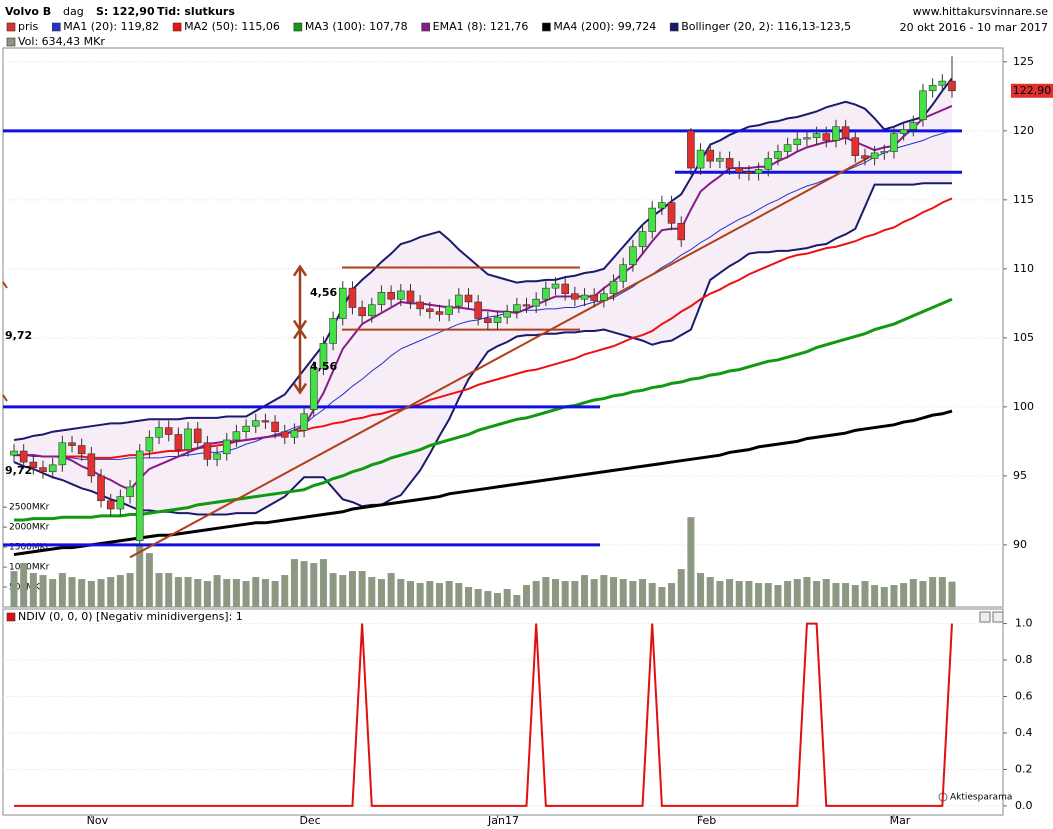 The width and height of the screenshot is (1053, 829). Describe the element at coordinates (998, 617) in the screenshot. I see `close-icon` at that location.